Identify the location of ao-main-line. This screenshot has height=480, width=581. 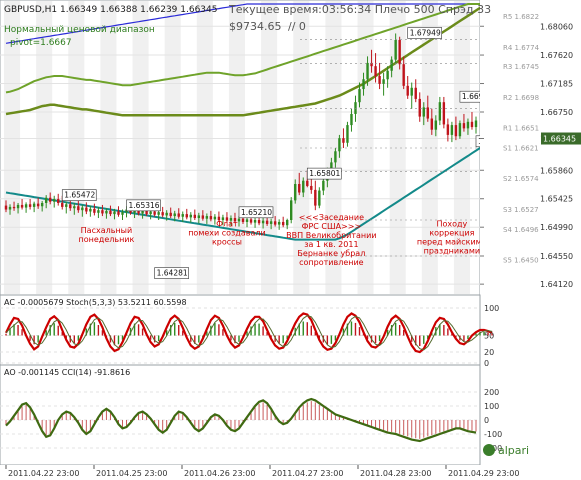
(241, 420).